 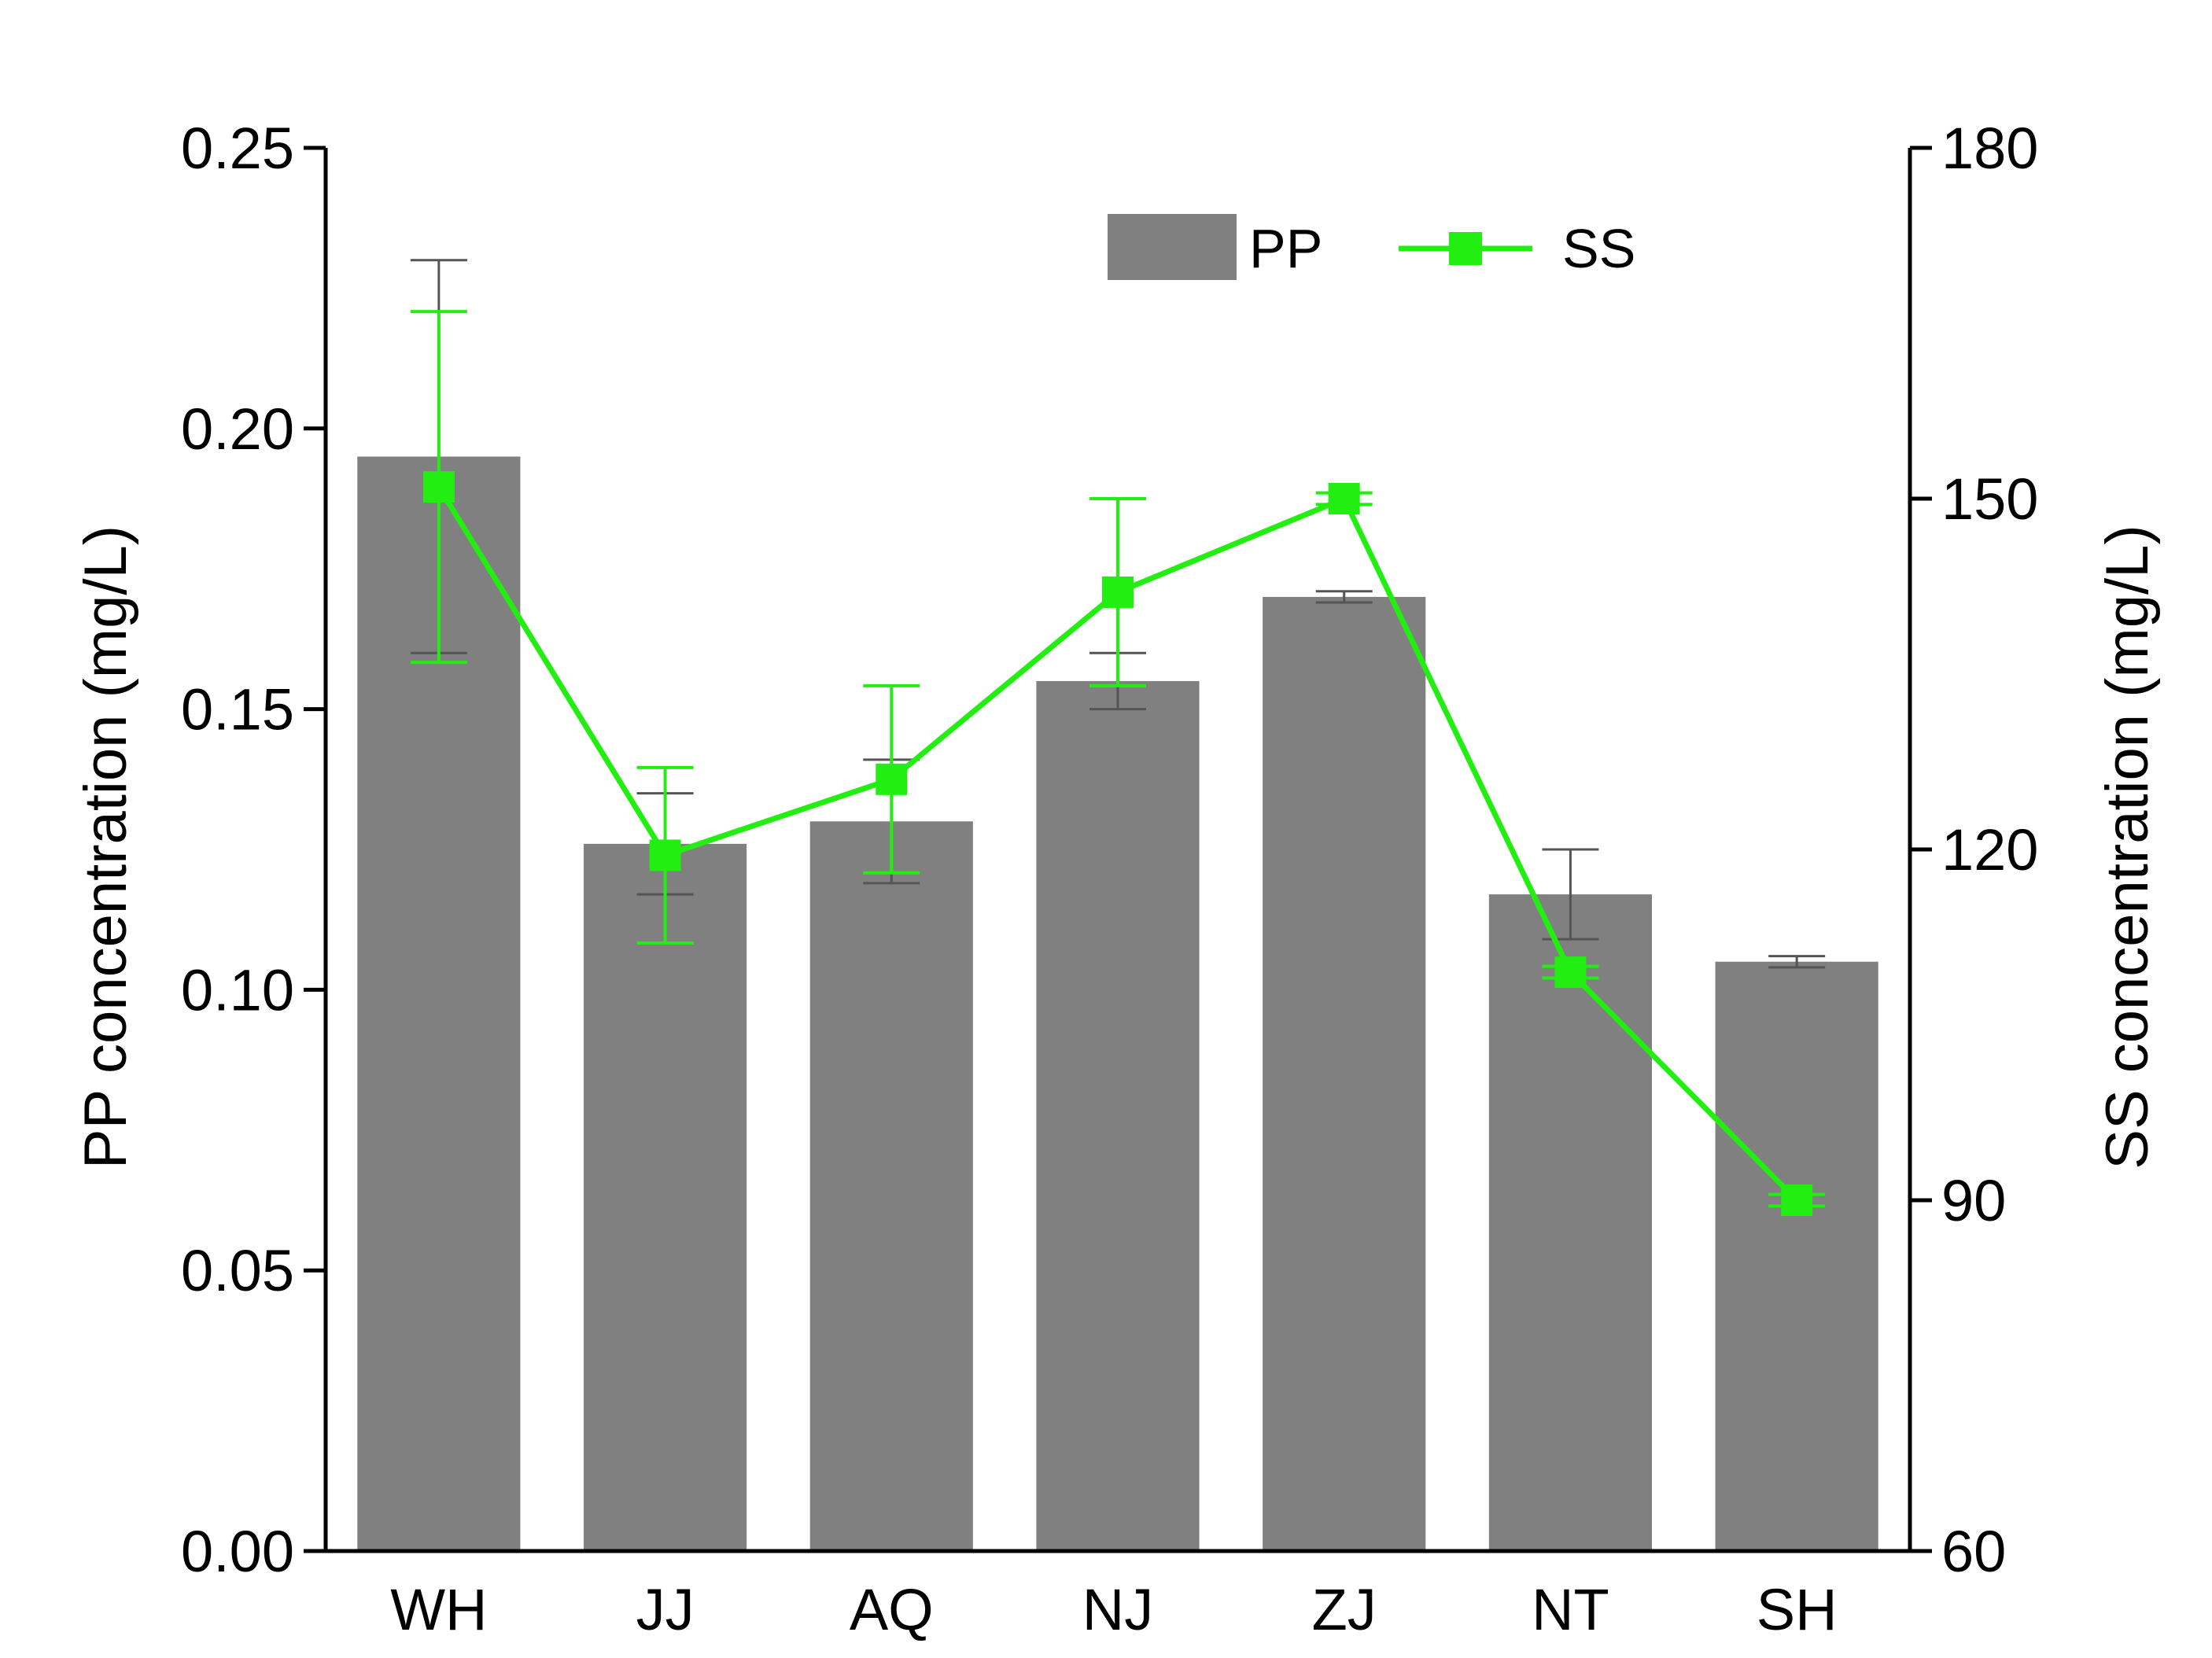 I want to click on x-tick-label: NJ, so click(x=1117, y=1609).